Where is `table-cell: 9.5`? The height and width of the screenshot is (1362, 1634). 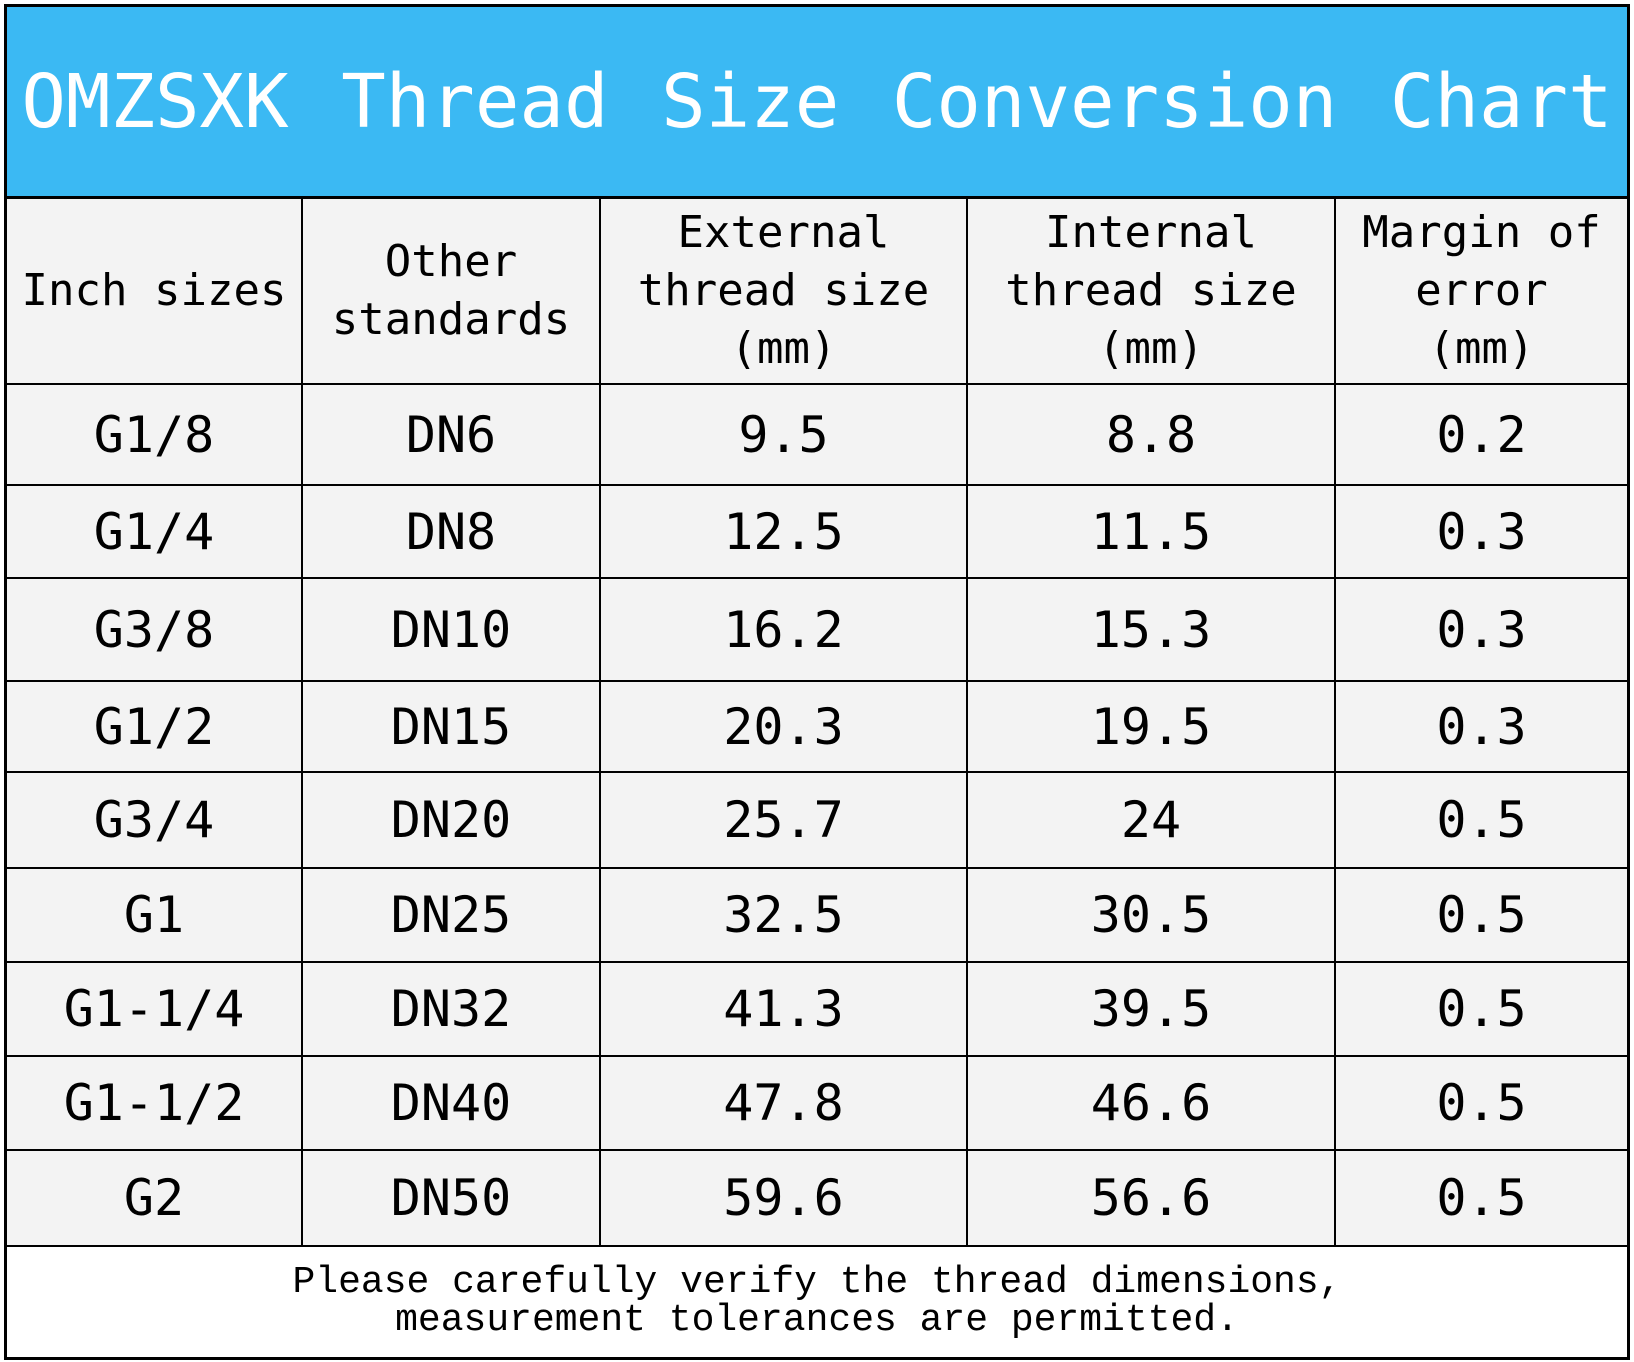
table-cell: 9.5 is located at coordinates (784, 435).